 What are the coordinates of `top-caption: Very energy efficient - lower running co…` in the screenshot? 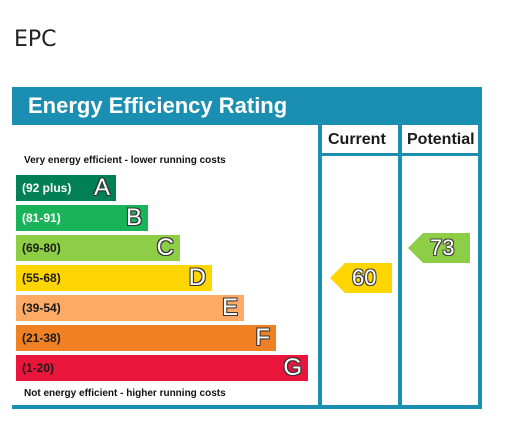 It's located at (125, 160).